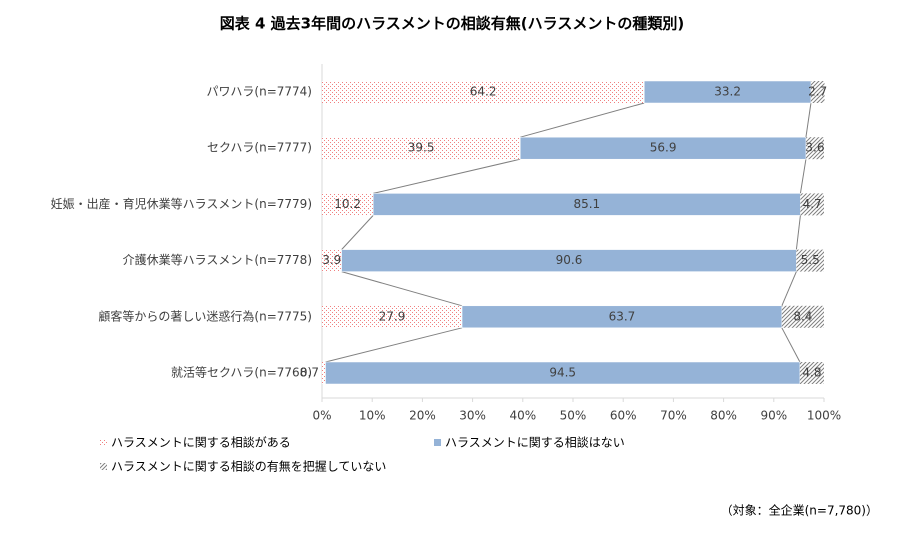 The width and height of the screenshot is (904, 534). What do you see at coordinates (522, 416) in the screenshot?
I see `x-tick-label: 40%` at bounding box center [522, 416].